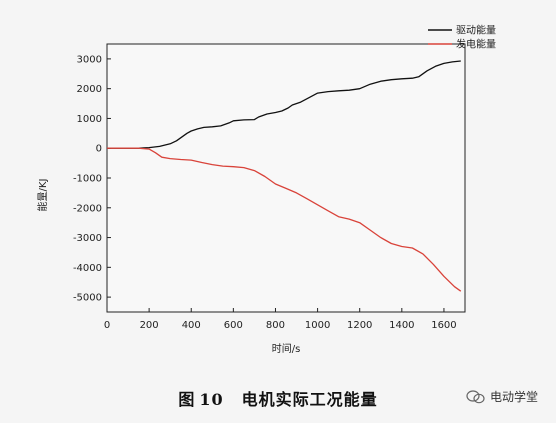 The width and height of the screenshot is (556, 423). Describe the element at coordinates (89, 59) in the screenshot. I see `y-tick-label: 3000` at that location.